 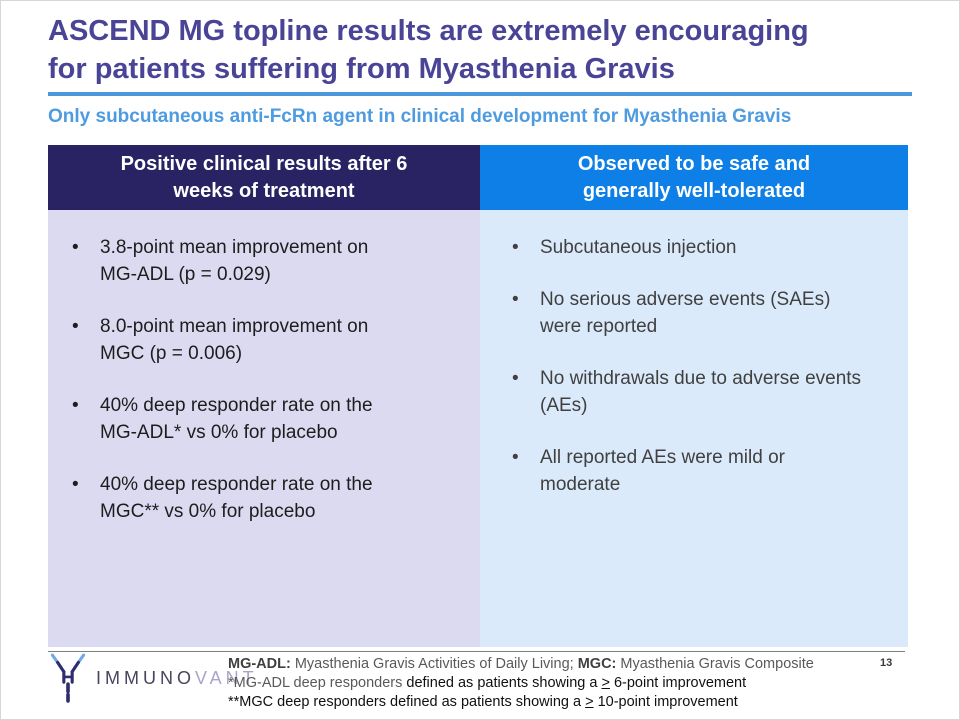 I want to click on list-item: • Subcutaneous injection, so click(x=710, y=247).